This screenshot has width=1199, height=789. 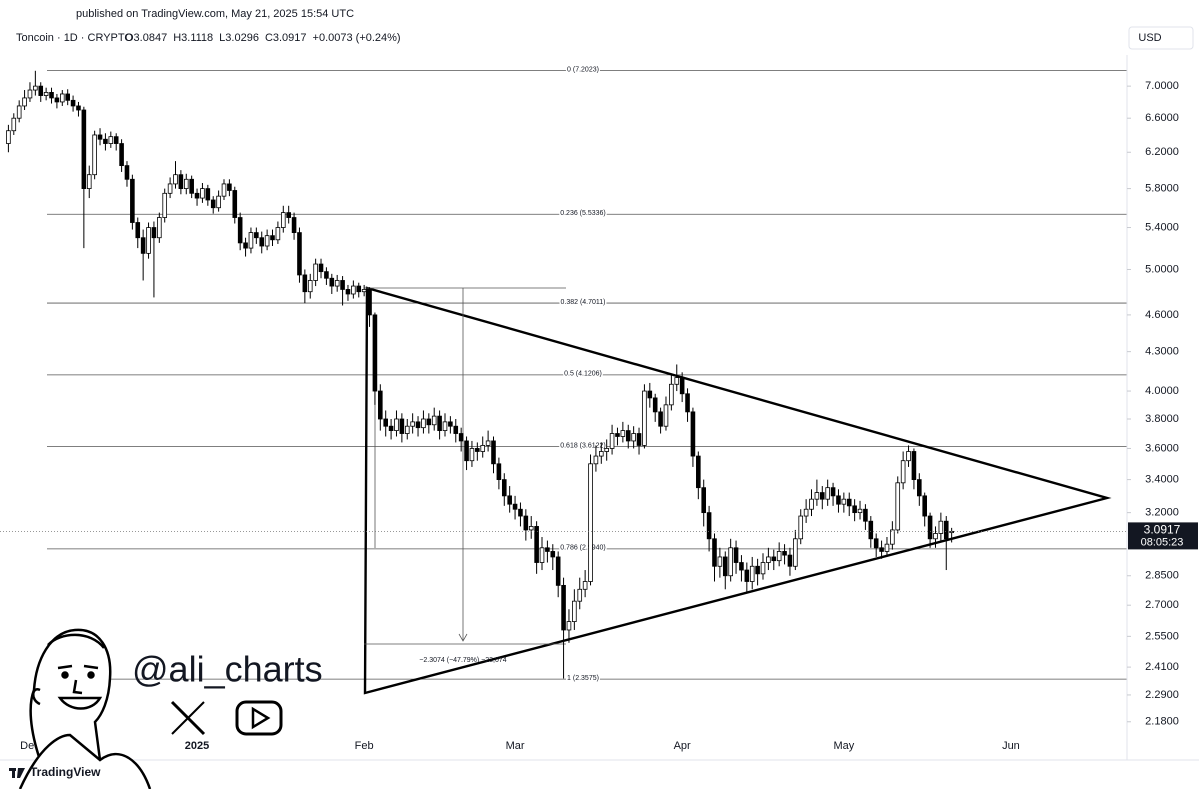 What do you see at coordinates (583, 445) in the screenshot?
I see `fib-label: 0.618 (3.6122)` at bounding box center [583, 445].